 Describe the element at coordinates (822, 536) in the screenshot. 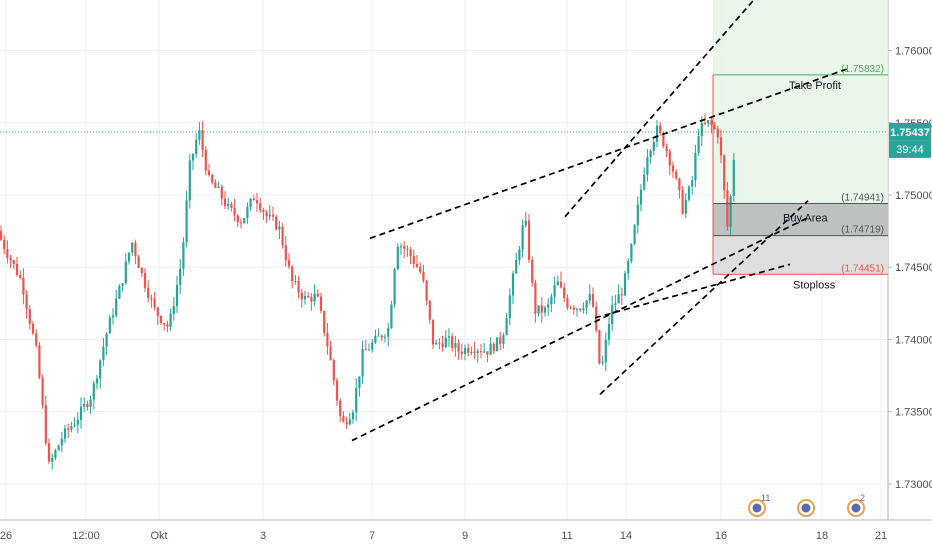

I see `x-tick-label: 18` at that location.